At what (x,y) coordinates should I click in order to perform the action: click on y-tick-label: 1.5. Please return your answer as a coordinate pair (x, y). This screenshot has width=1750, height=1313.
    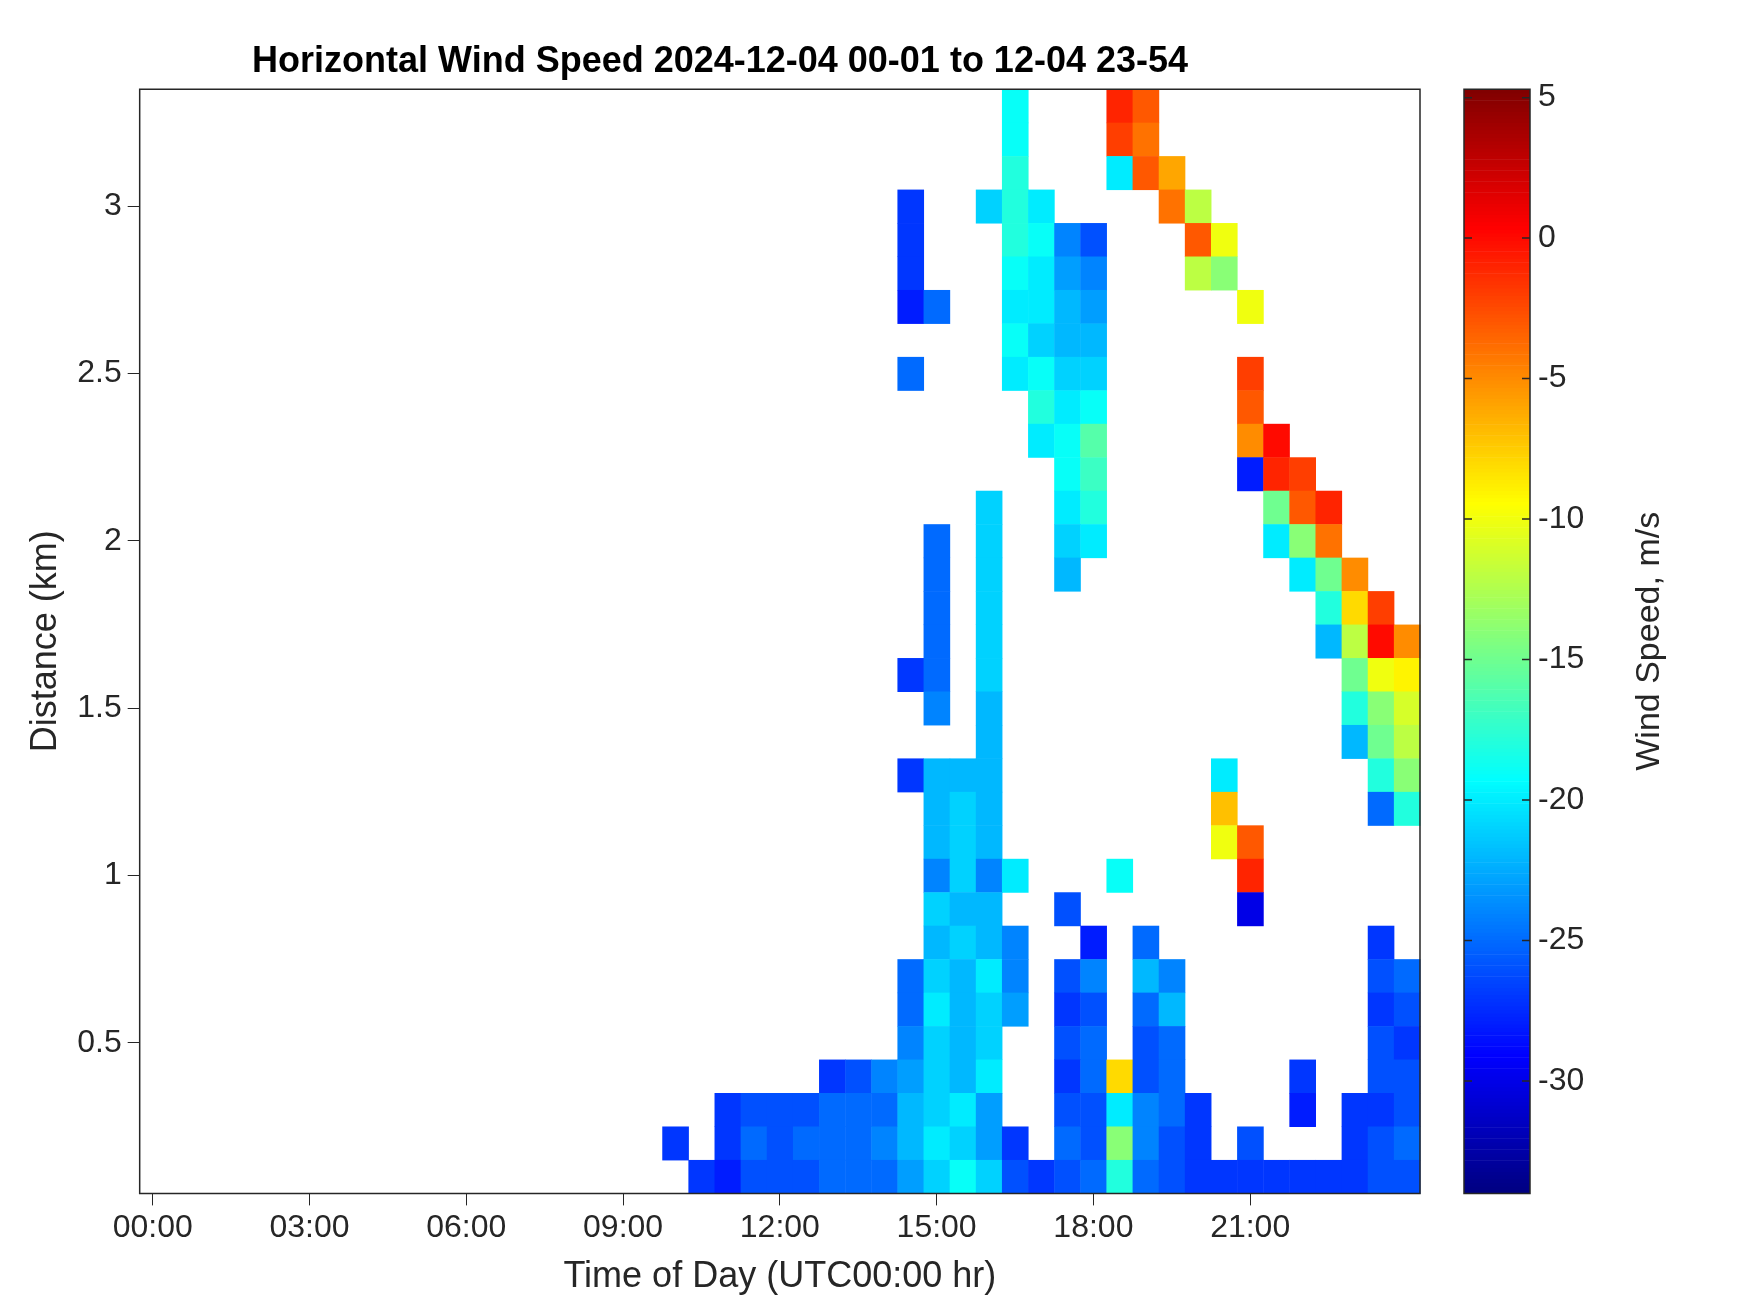
    Looking at the image, I should click on (99, 706).